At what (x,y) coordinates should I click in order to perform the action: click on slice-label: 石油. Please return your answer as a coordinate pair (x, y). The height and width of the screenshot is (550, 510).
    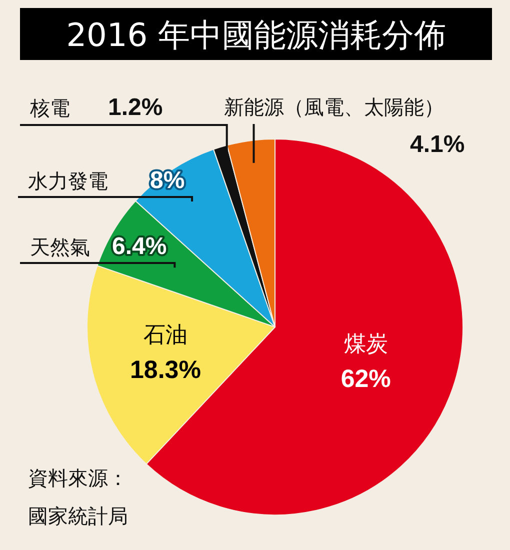
    Looking at the image, I should click on (165, 335).